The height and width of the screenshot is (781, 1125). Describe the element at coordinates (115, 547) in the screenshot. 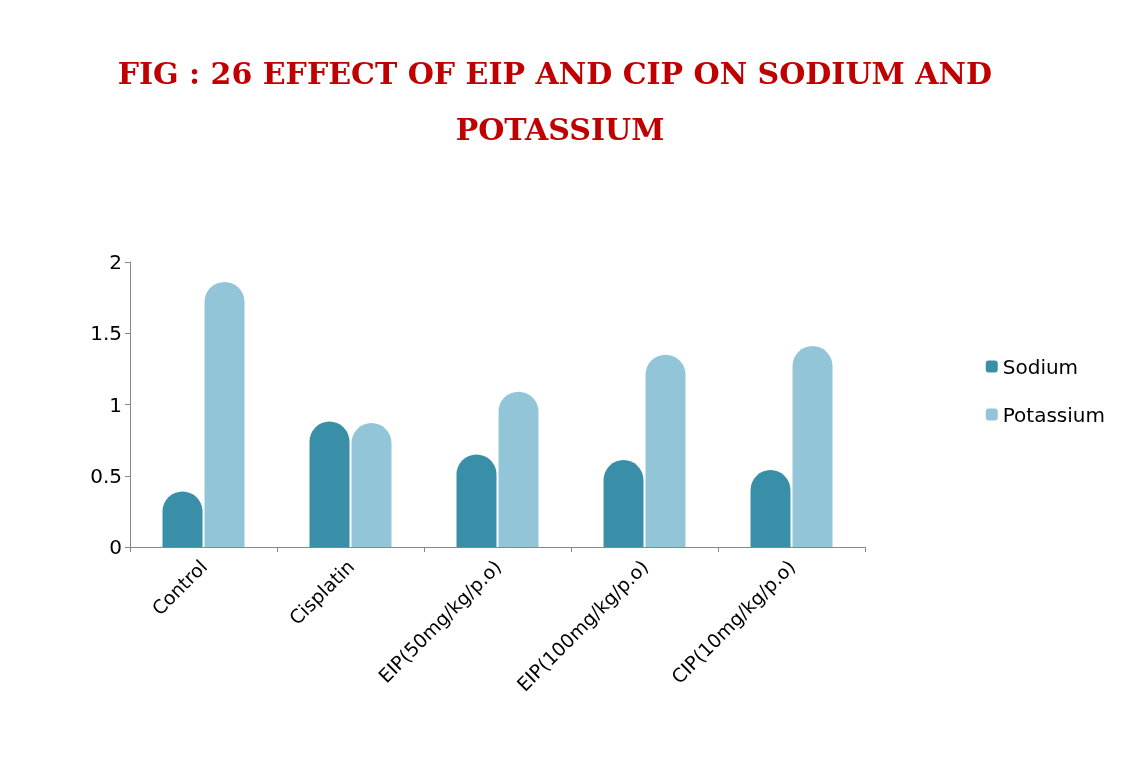

I see `y-tick-label: 0` at that location.